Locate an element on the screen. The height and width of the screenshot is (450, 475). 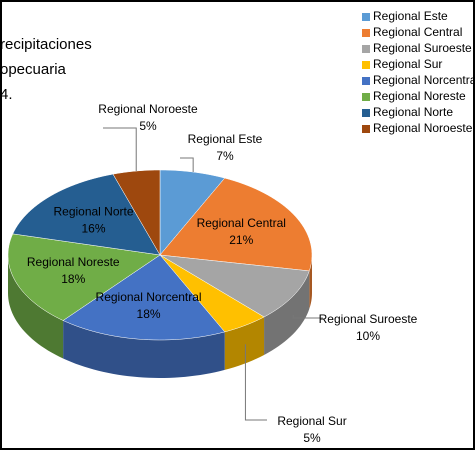
legend-label: Regional Suroeste is located at coordinates (422, 48).